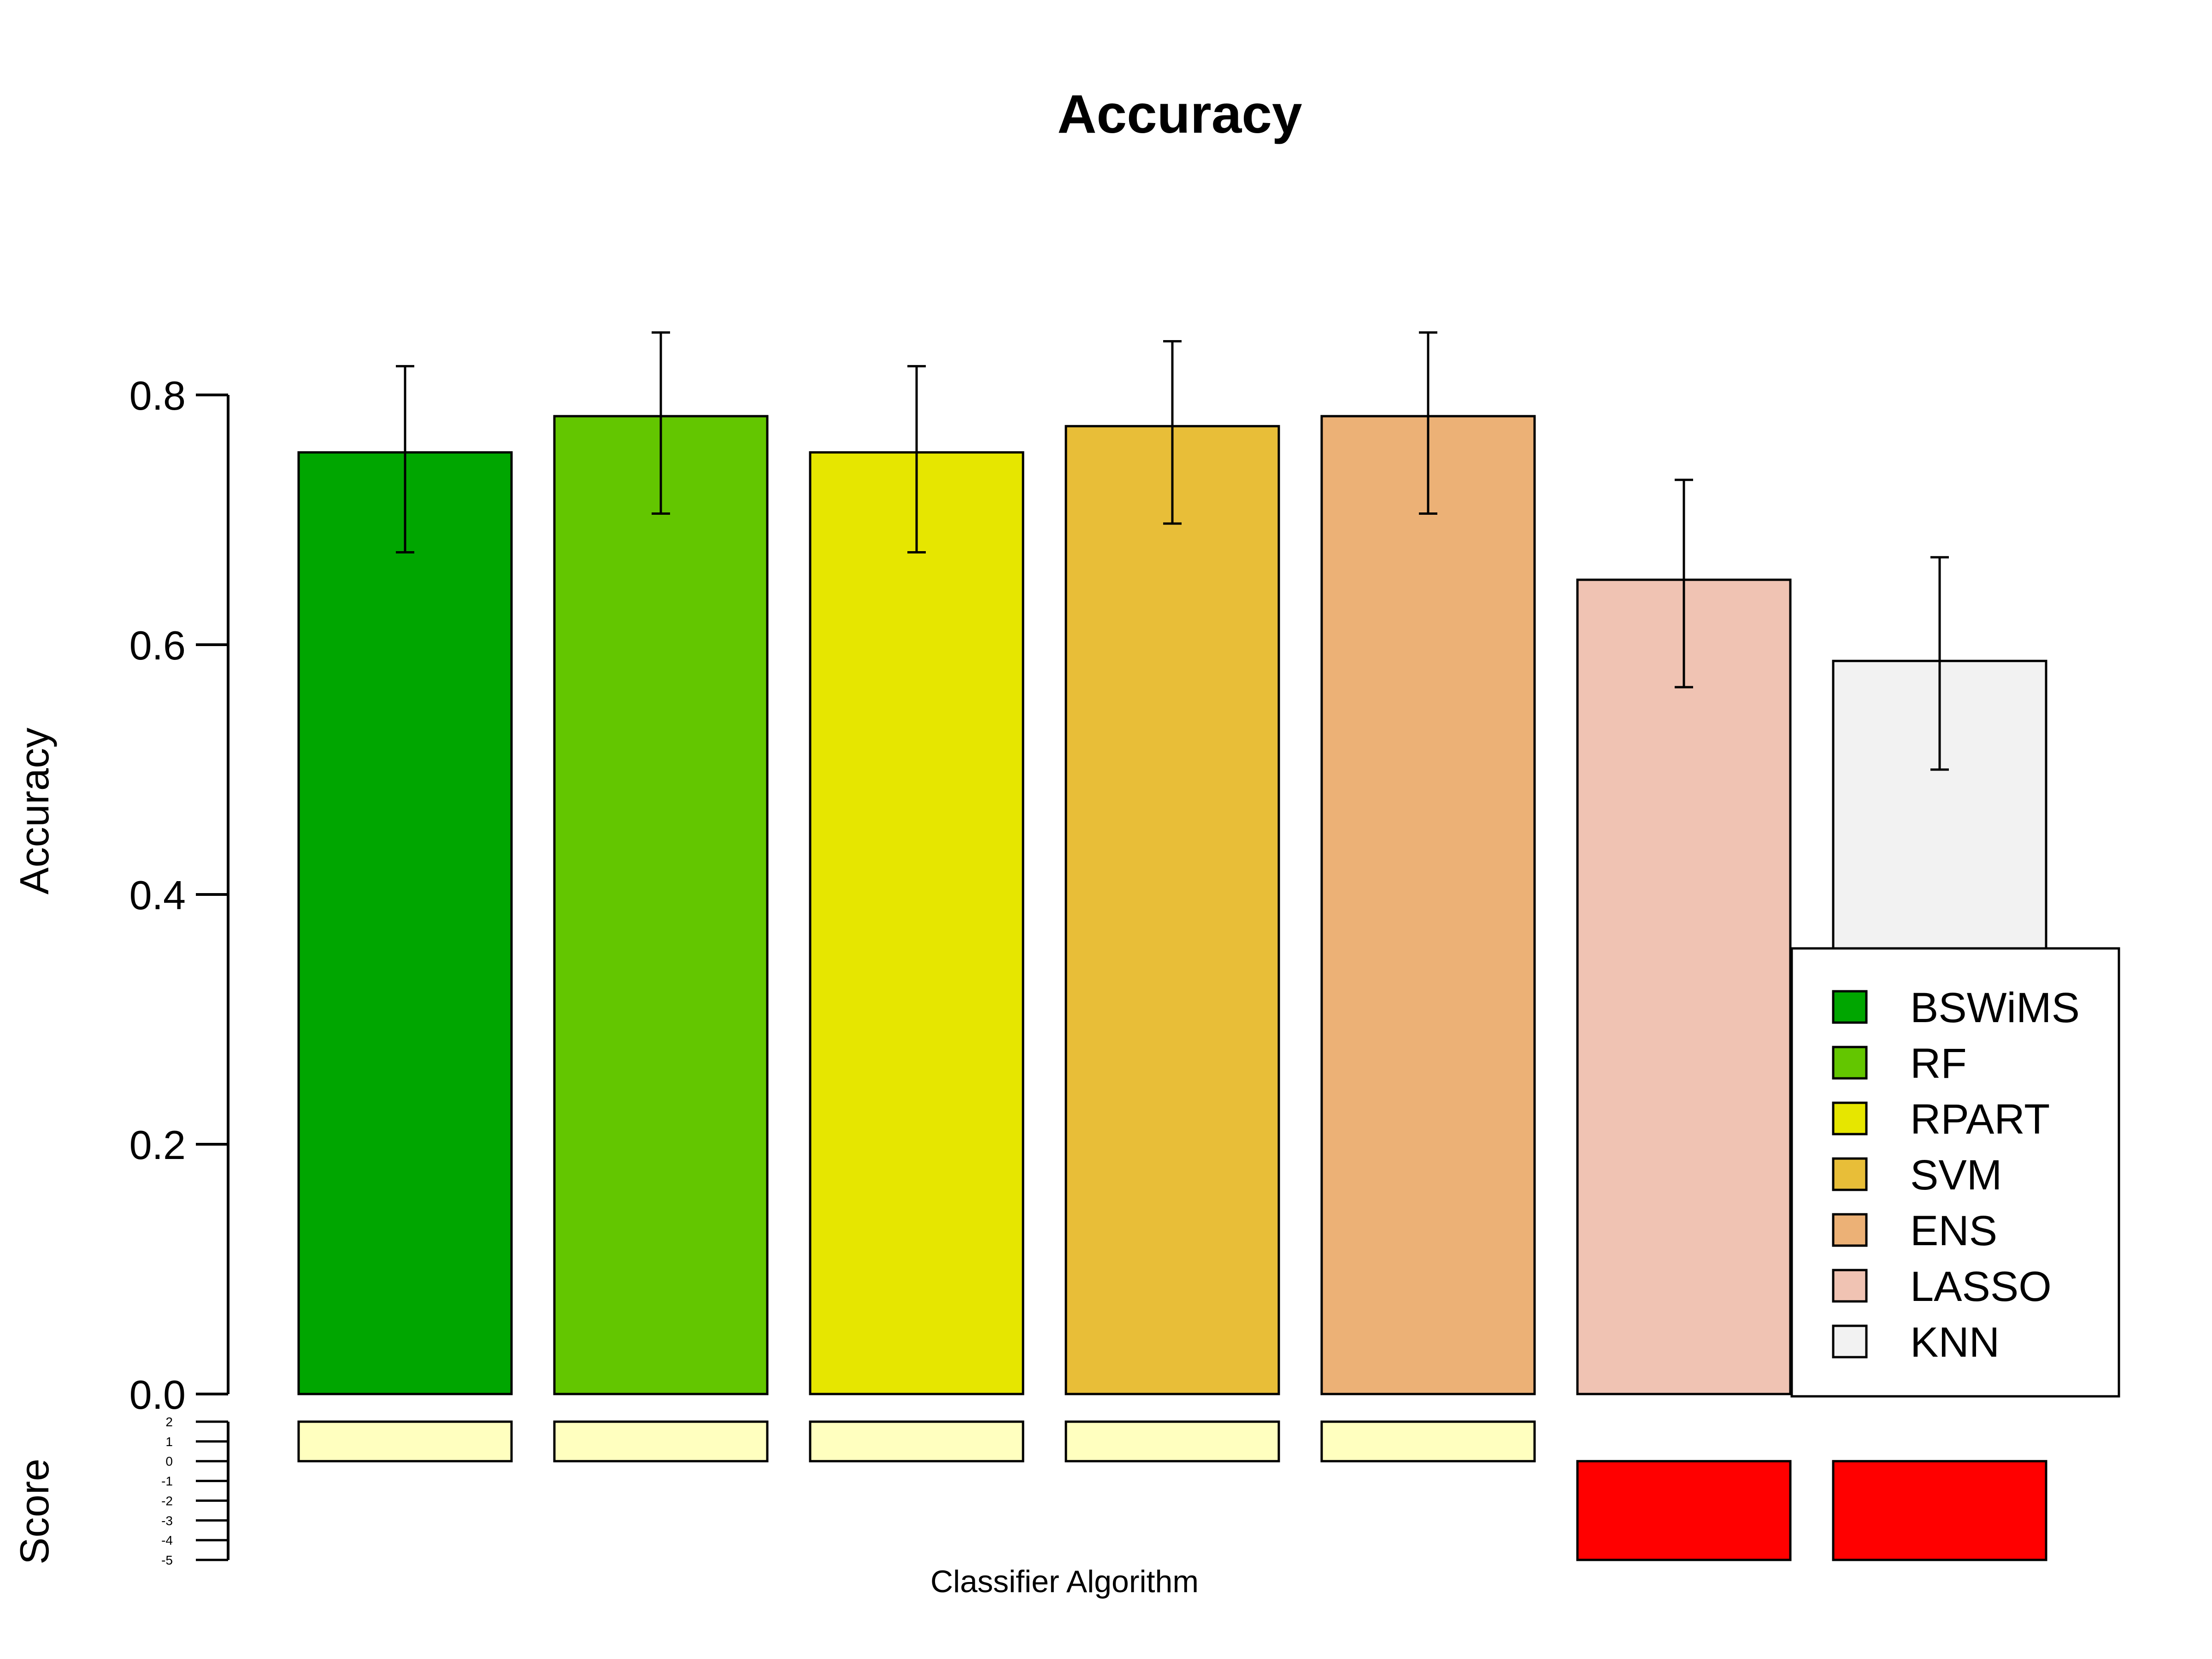 The image size is (2212, 1659). Describe the element at coordinates (34, 1512) in the screenshot. I see `score-axis-label: Score` at that location.